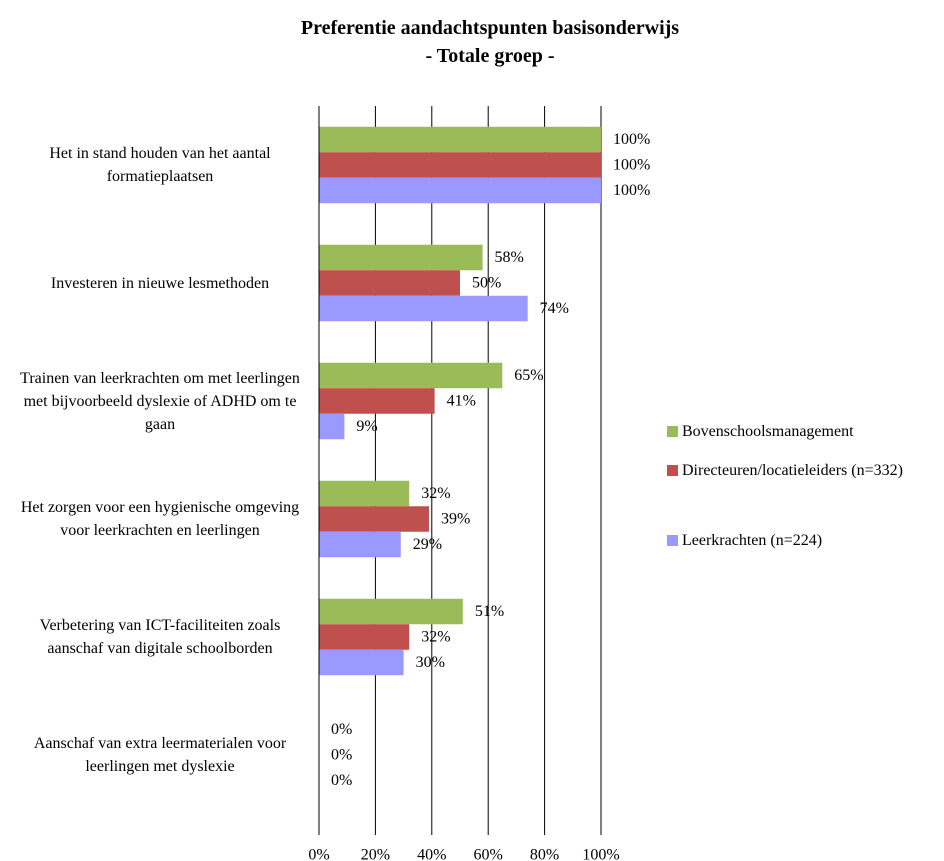 The height and width of the screenshot is (861, 944). I want to click on legend-label: Directeuren/locatieleiders (n=332), so click(792, 470).